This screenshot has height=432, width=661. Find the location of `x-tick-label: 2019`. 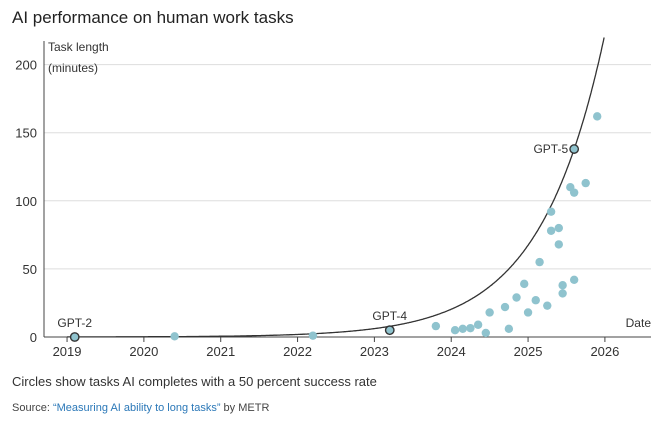

x-tick-label: 2019 is located at coordinates (67, 351).